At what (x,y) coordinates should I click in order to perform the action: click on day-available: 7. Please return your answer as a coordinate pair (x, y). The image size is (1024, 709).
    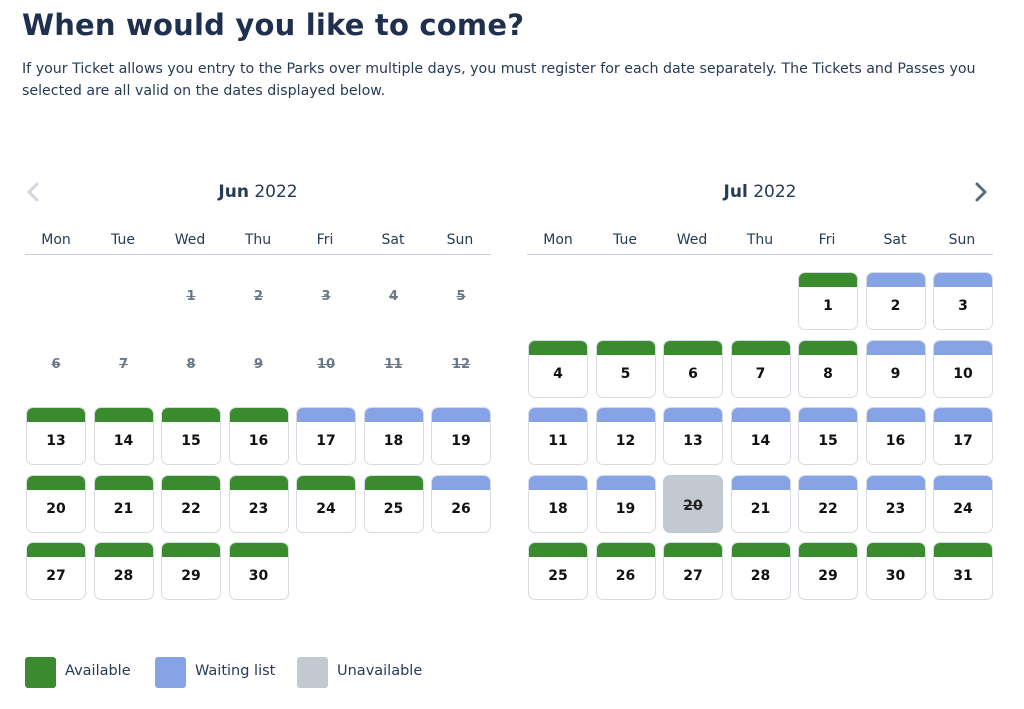
    Looking at the image, I should click on (760, 369).